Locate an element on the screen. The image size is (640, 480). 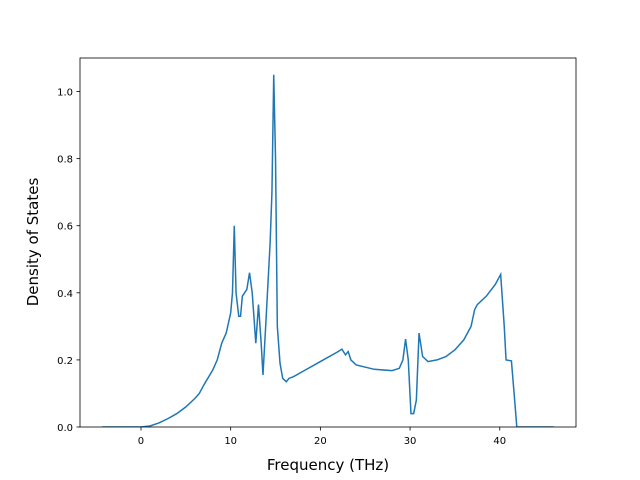
y-tick-label: 0.6 is located at coordinates (65, 227).